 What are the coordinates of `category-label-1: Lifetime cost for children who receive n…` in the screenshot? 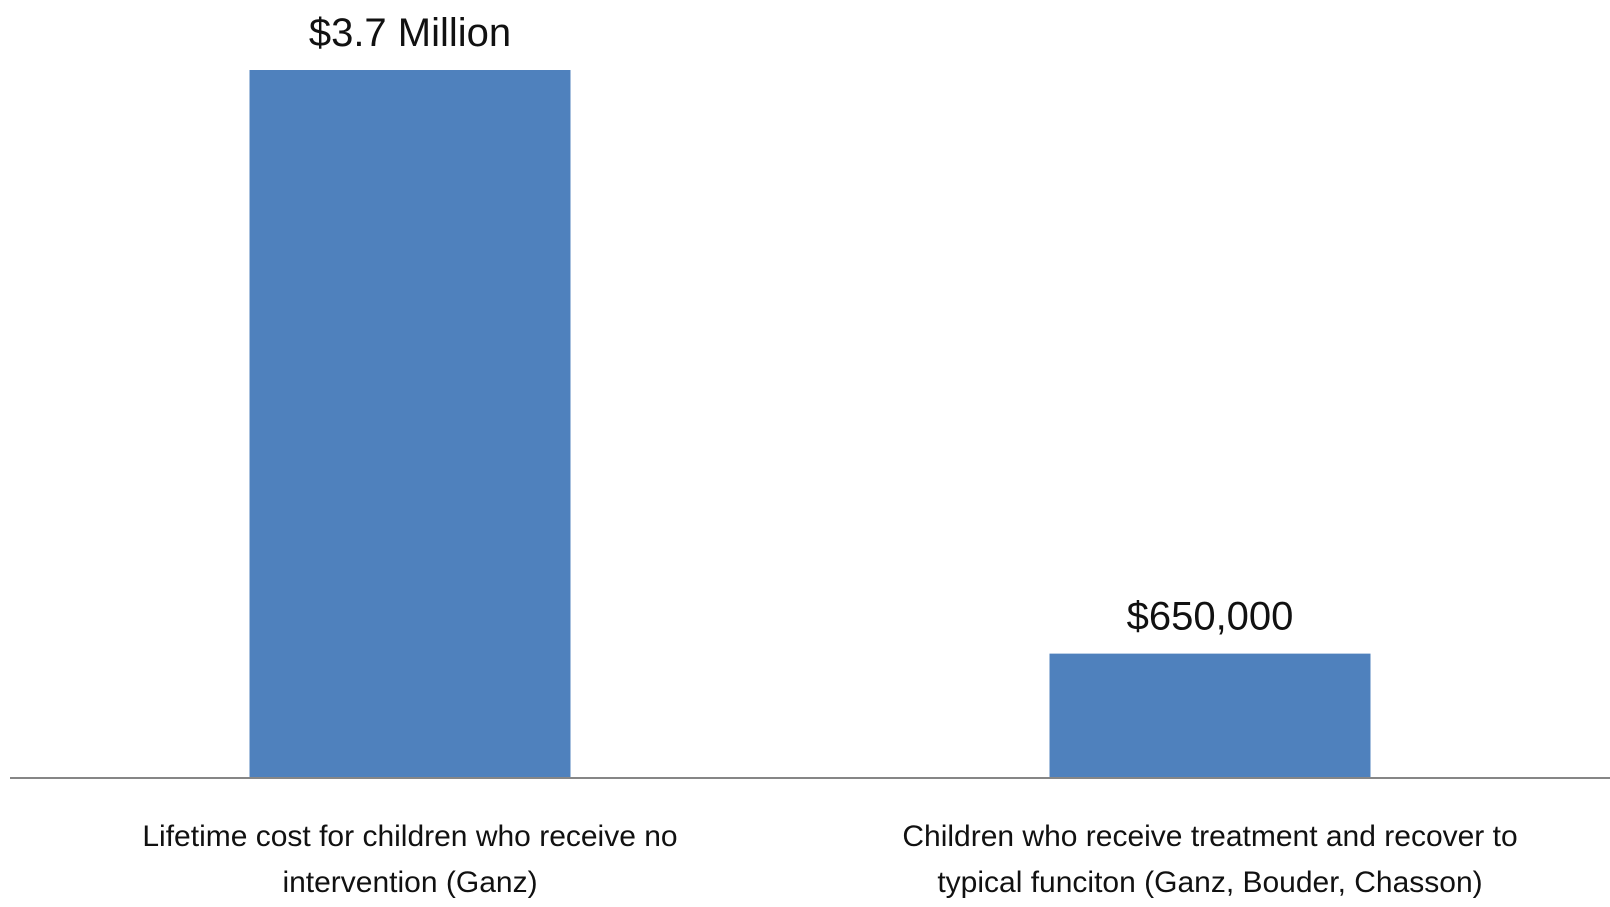 It's located at (409, 859).